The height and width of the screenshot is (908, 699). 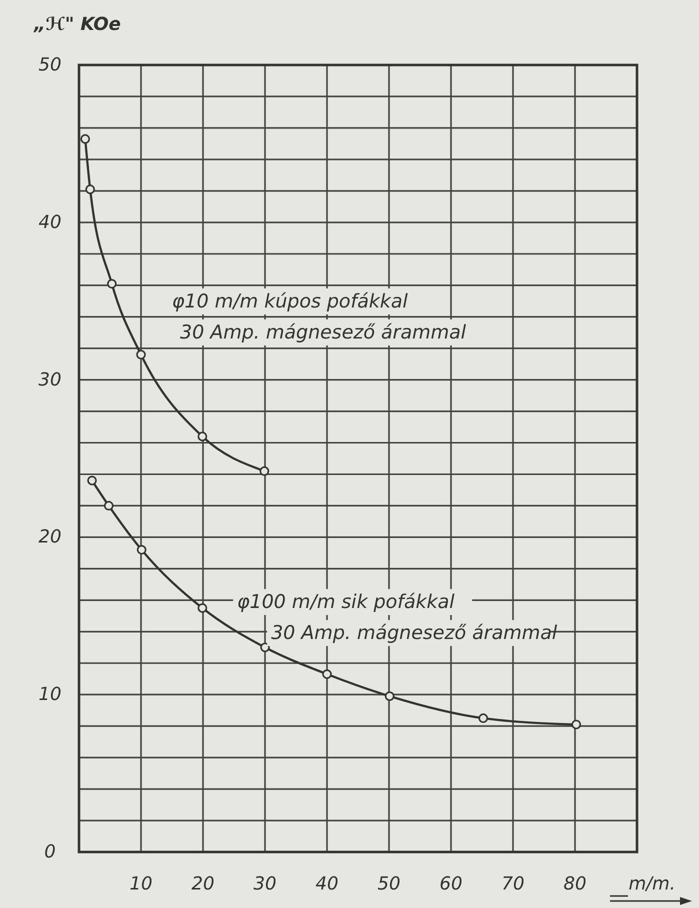 I want to click on y-tick-label: 40, so click(x=50, y=222).